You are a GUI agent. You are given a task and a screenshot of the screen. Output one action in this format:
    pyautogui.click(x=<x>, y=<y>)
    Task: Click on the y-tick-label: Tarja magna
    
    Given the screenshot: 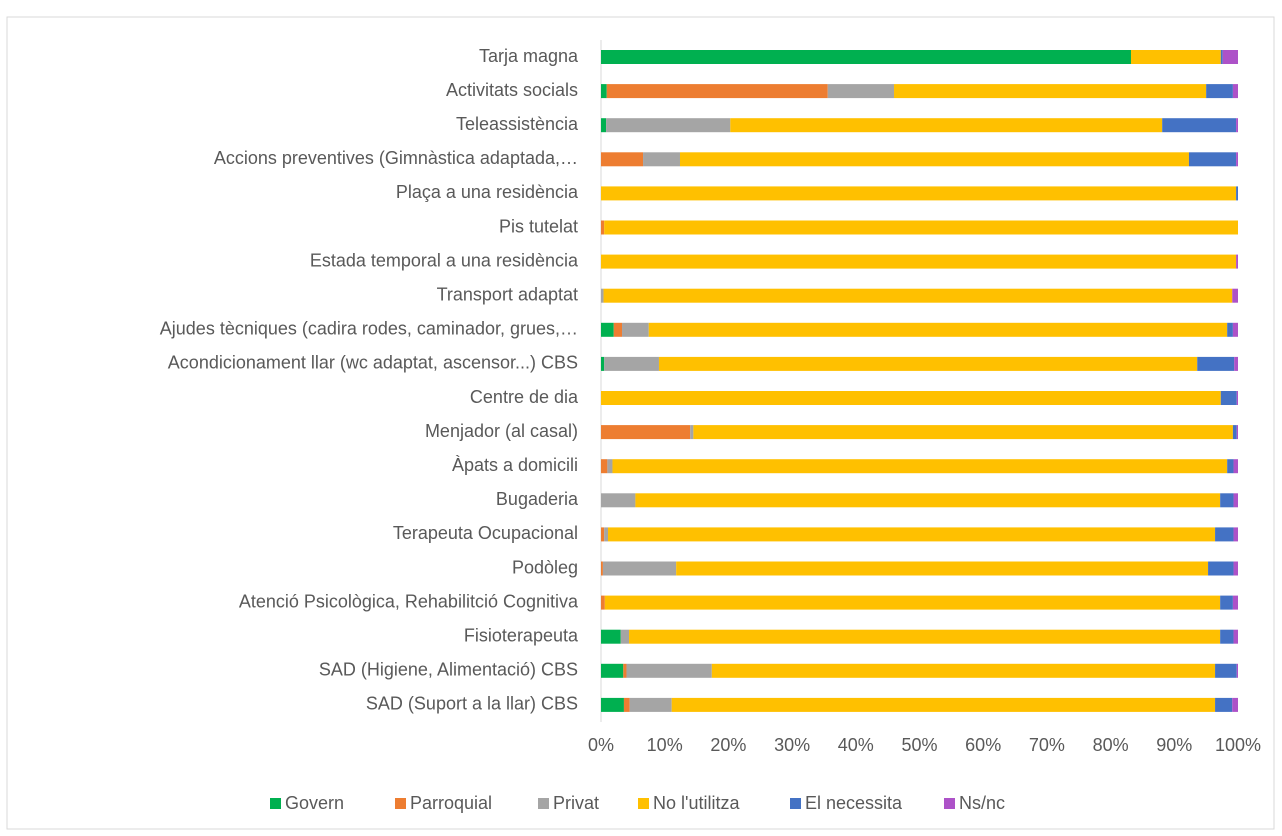 What is the action you would take?
    pyautogui.click(x=529, y=56)
    